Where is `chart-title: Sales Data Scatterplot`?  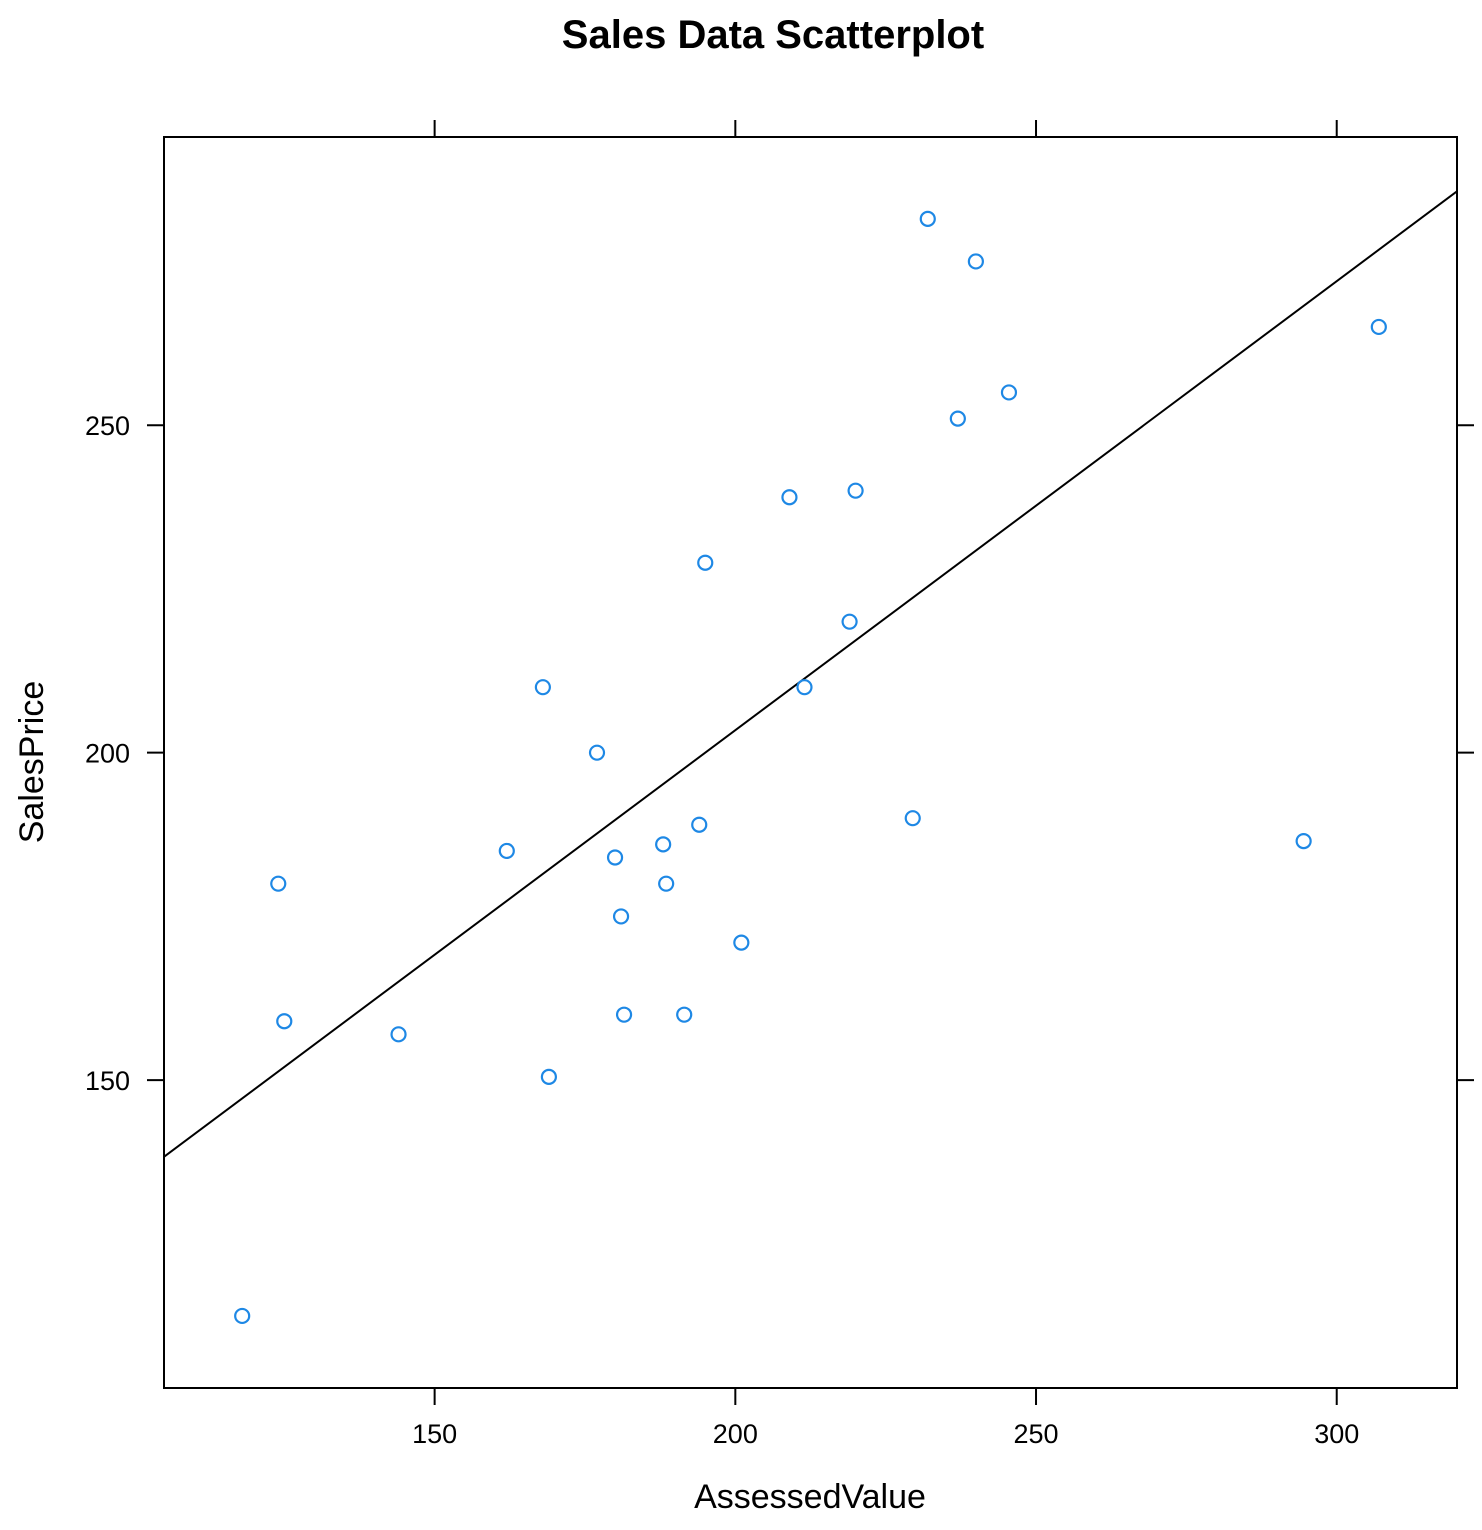
chart-title: Sales Data Scatterplot is located at coordinates (773, 35).